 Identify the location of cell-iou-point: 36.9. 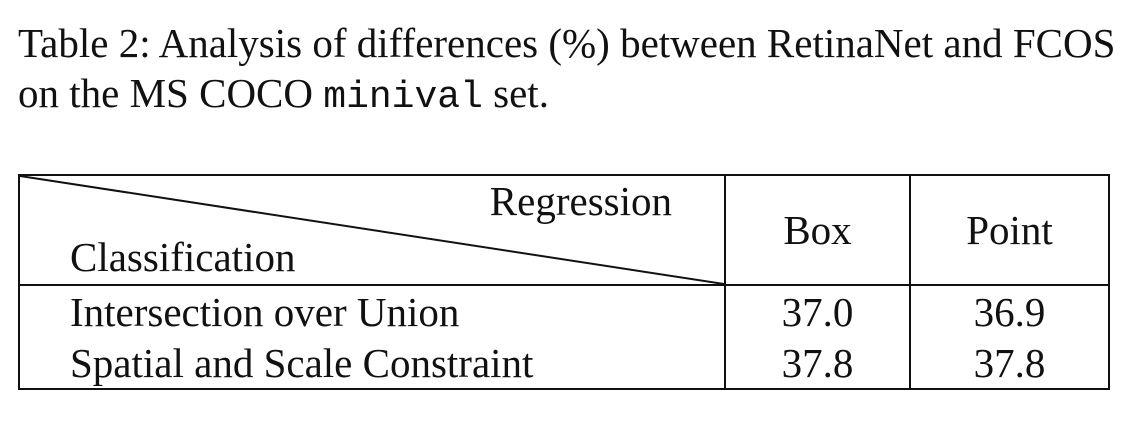
(1009, 310).